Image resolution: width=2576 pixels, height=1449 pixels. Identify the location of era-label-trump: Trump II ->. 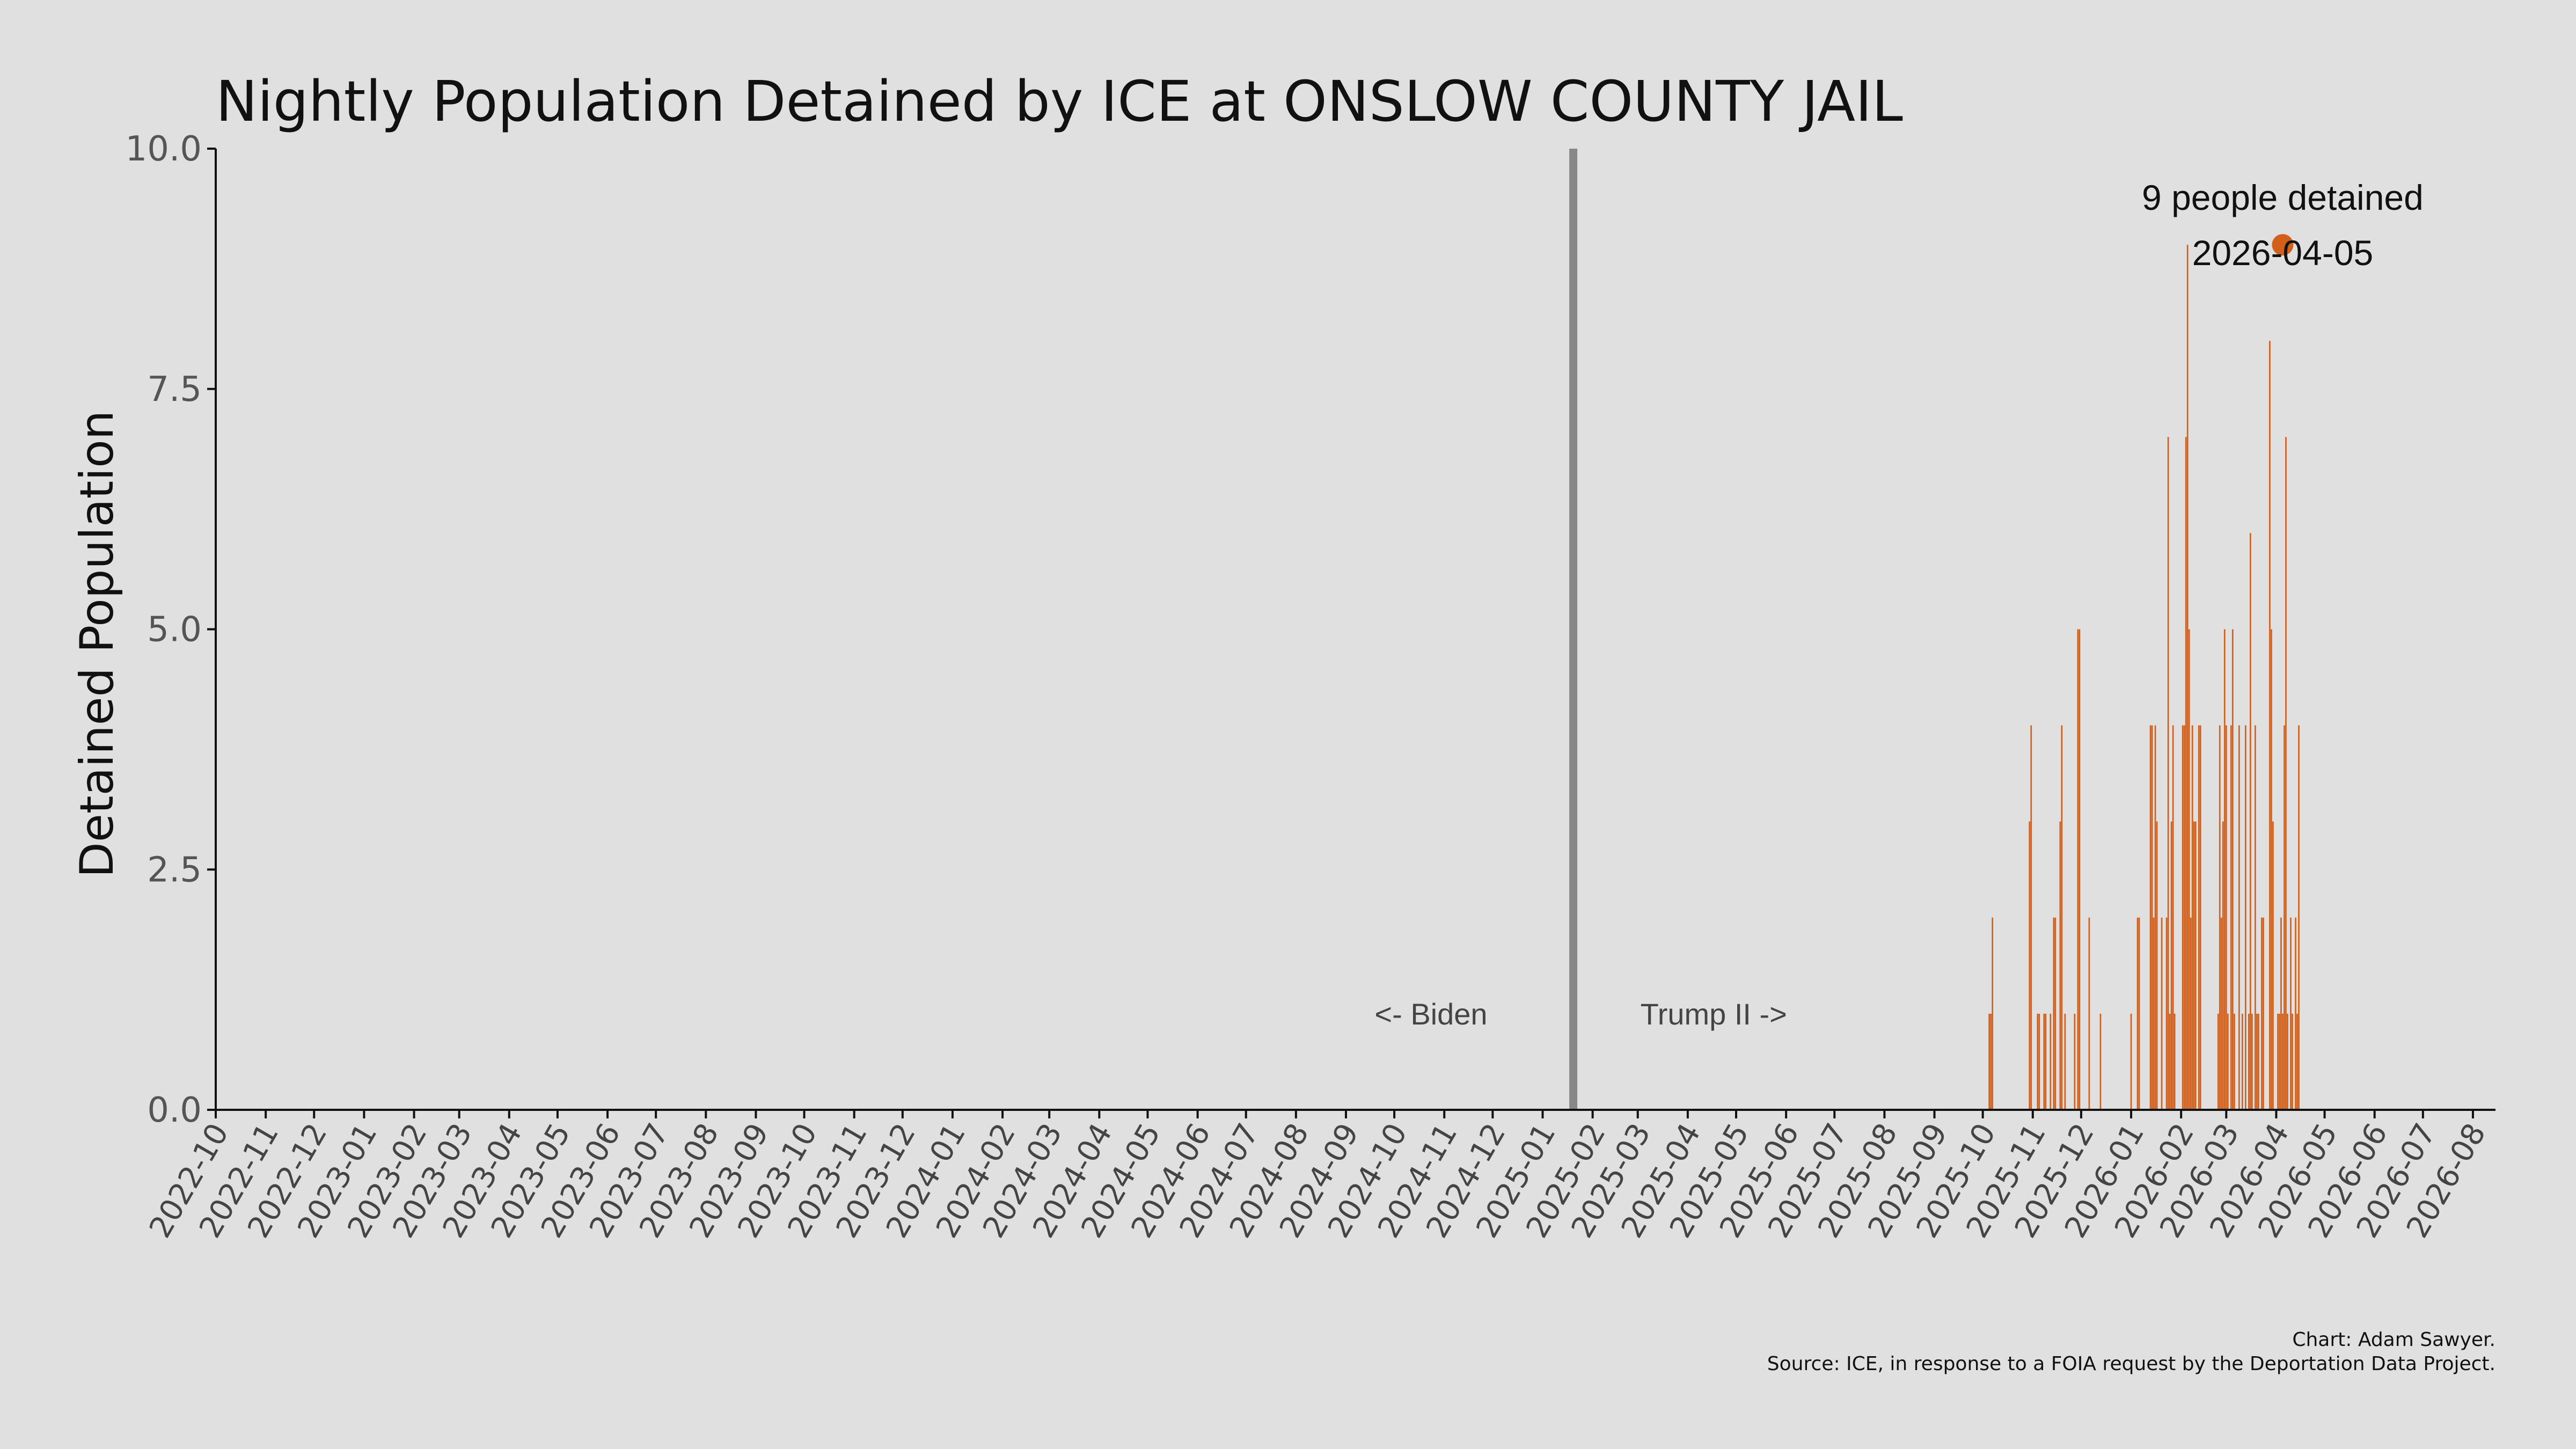
(1714, 1014).